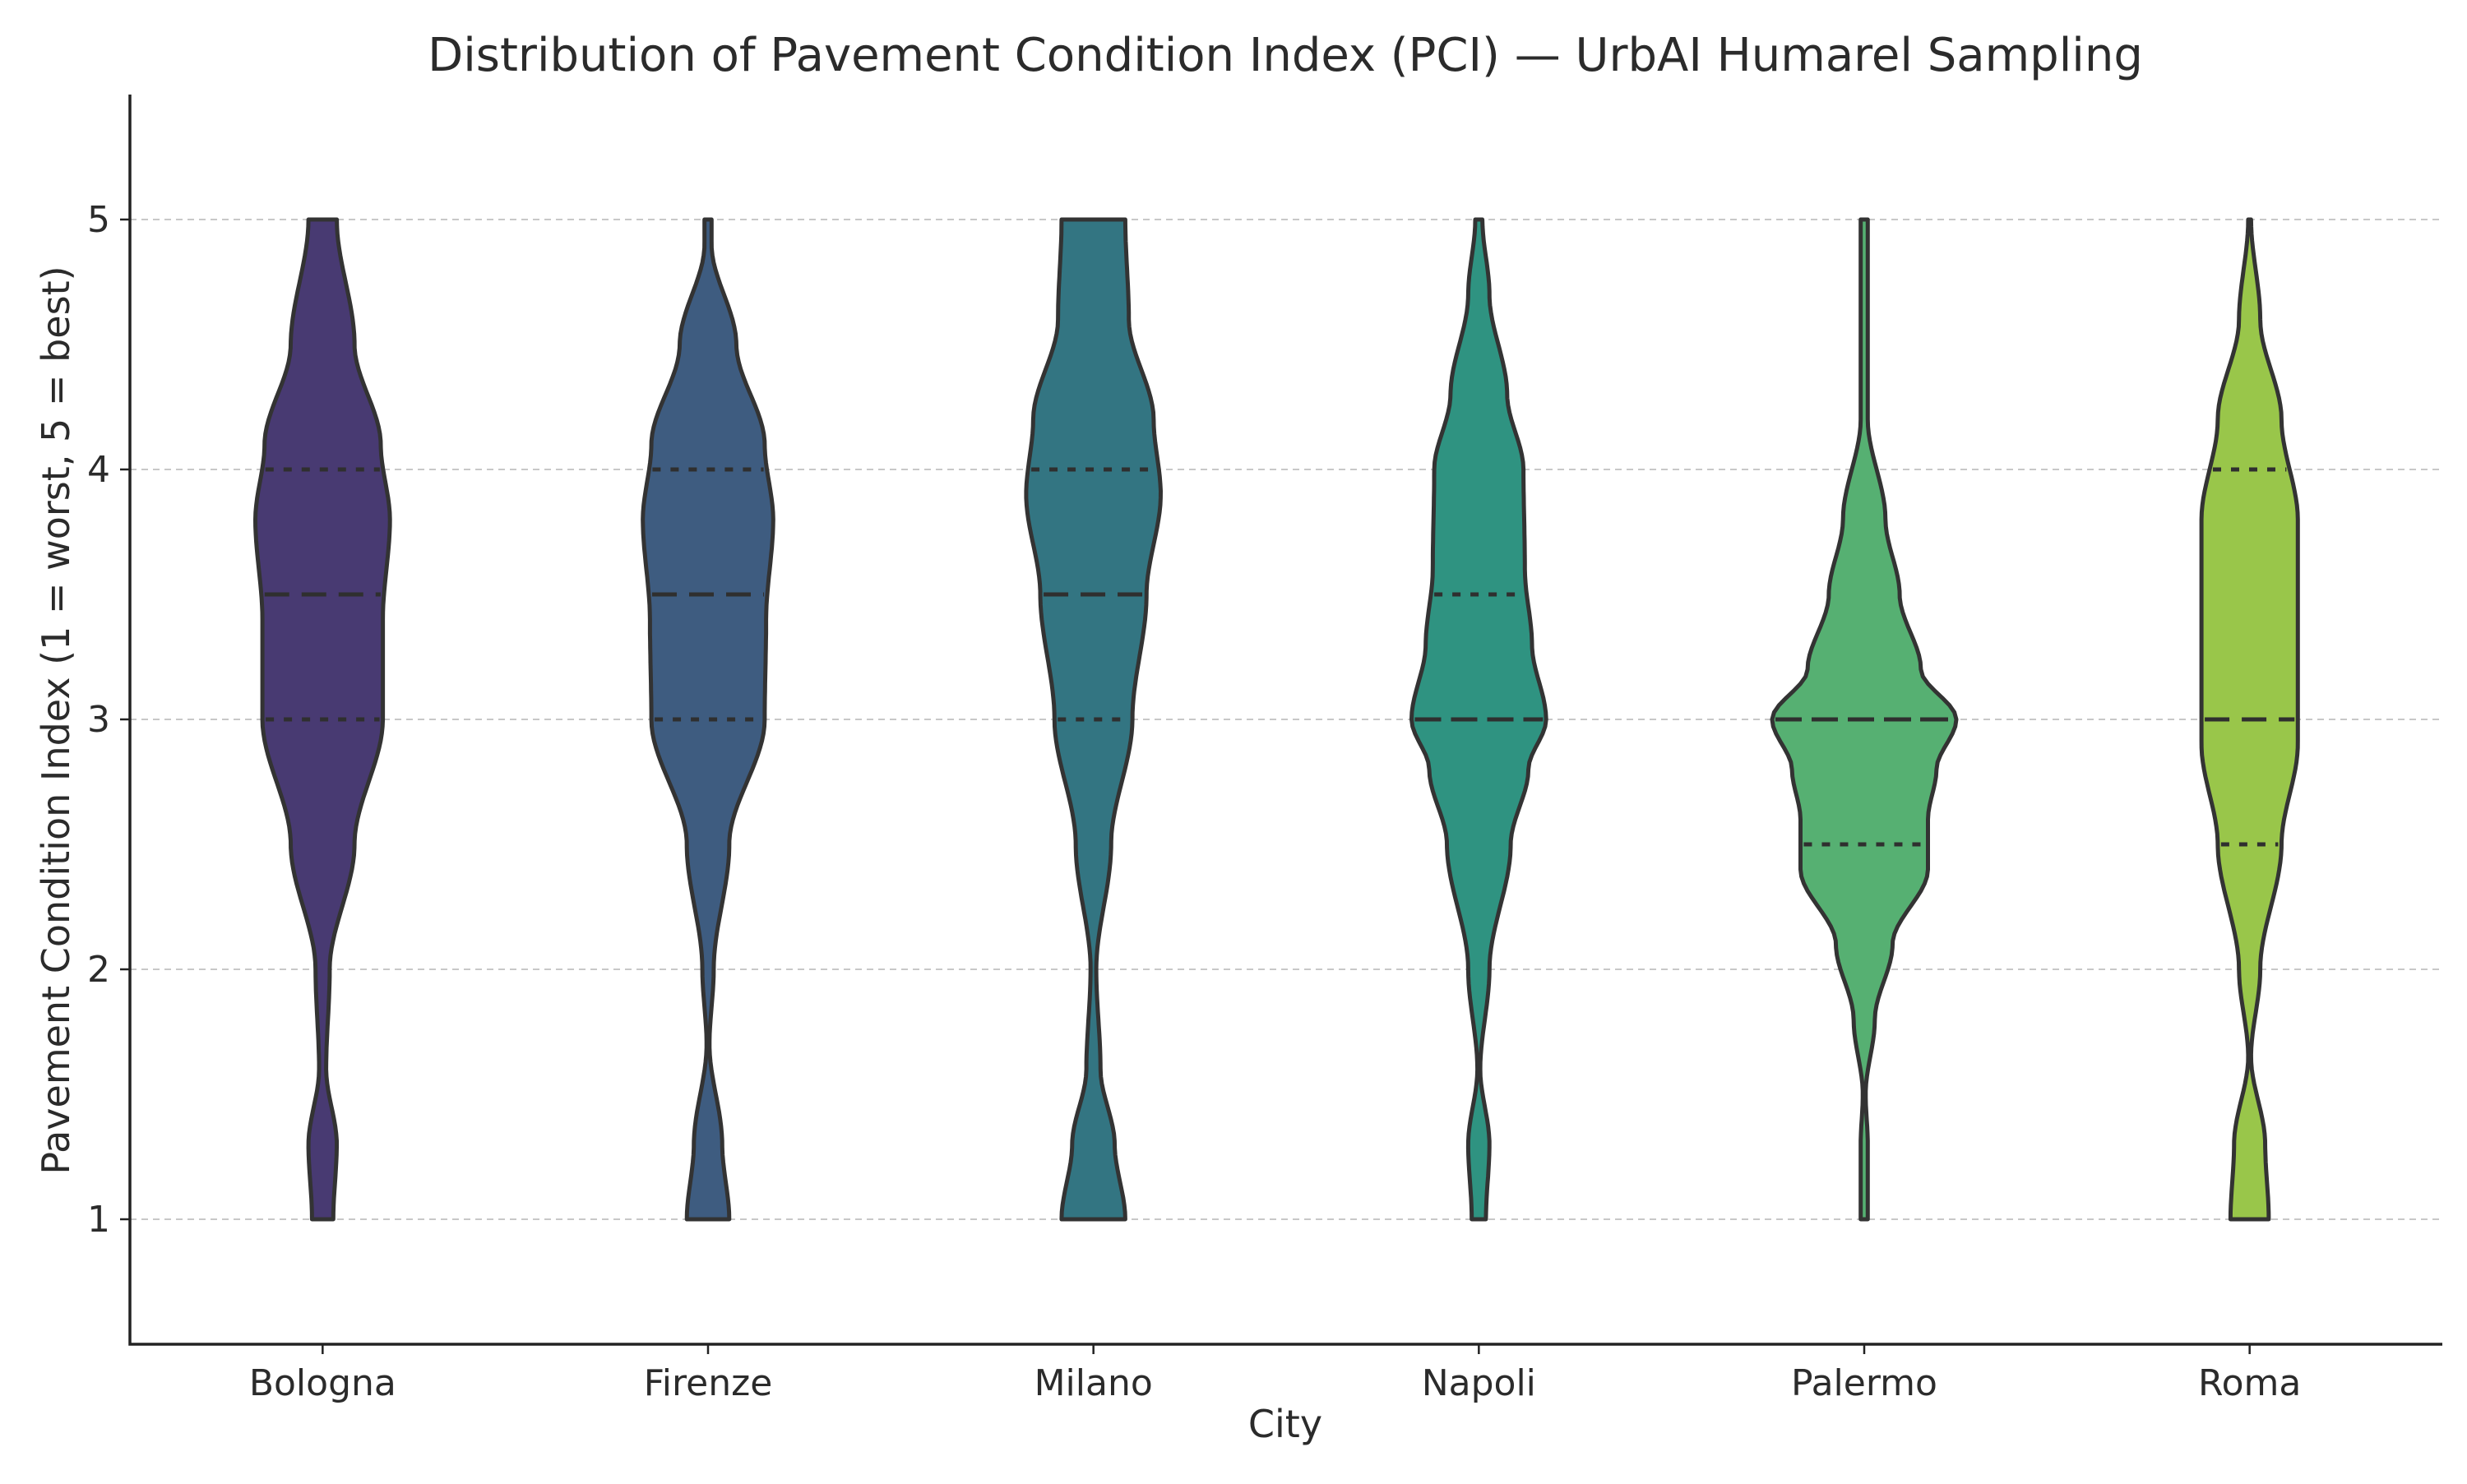 Image resolution: width=2467 pixels, height=1484 pixels. Describe the element at coordinates (98, 220) in the screenshot. I see `y-tick-label: 5` at that location.